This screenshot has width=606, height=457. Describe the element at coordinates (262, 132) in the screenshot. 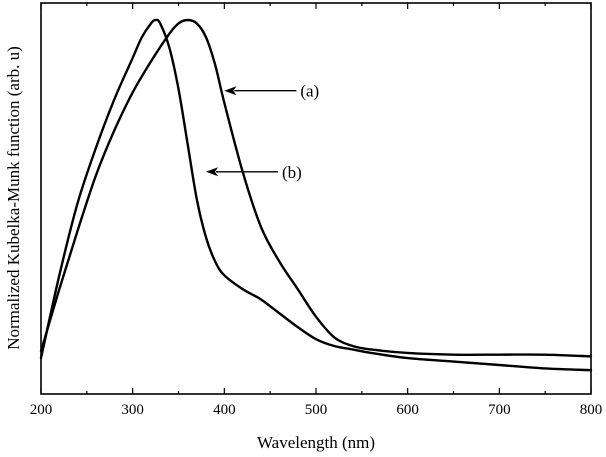

I see `curve-annotations: (a) (b)` at that location.